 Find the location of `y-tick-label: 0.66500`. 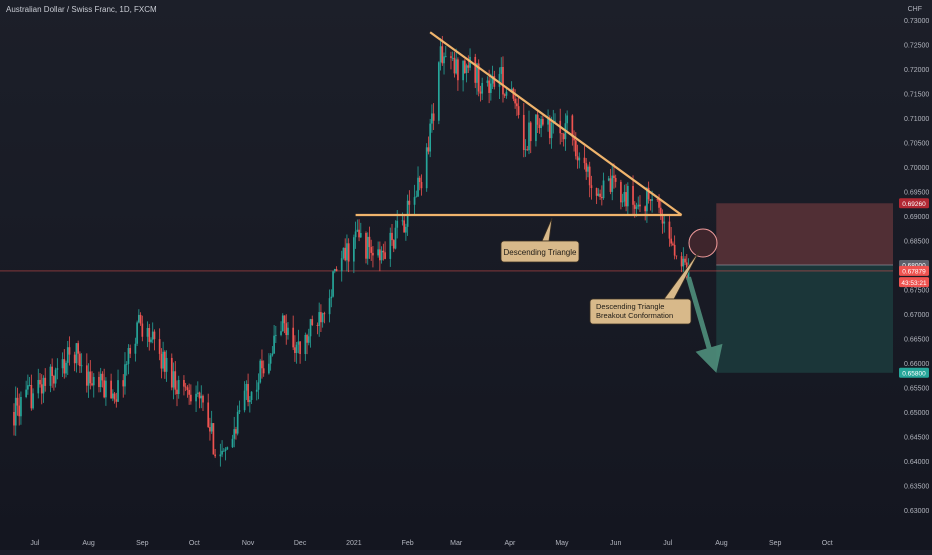

y-tick-label: 0.66500 is located at coordinates (916, 340).